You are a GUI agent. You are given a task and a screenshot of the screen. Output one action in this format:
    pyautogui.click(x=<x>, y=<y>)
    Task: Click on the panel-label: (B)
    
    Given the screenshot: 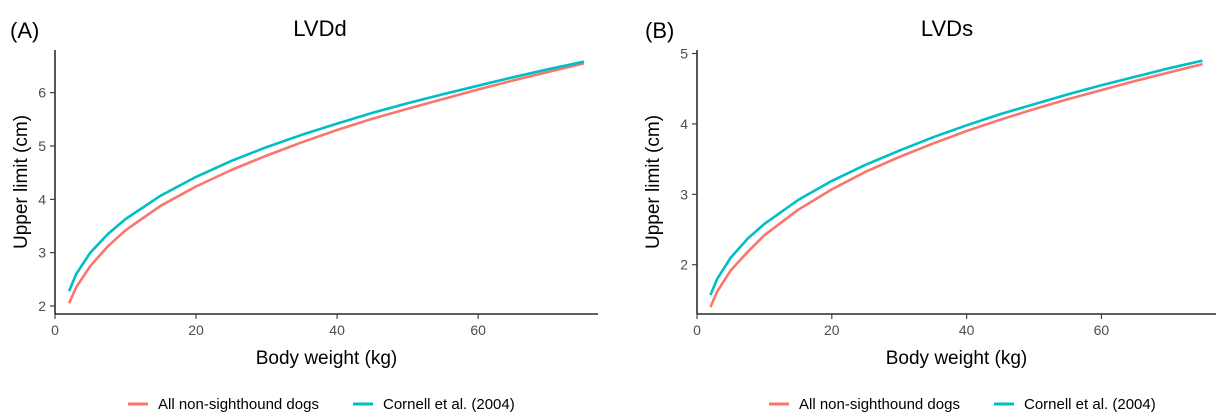 What is the action you would take?
    pyautogui.click(x=659, y=30)
    